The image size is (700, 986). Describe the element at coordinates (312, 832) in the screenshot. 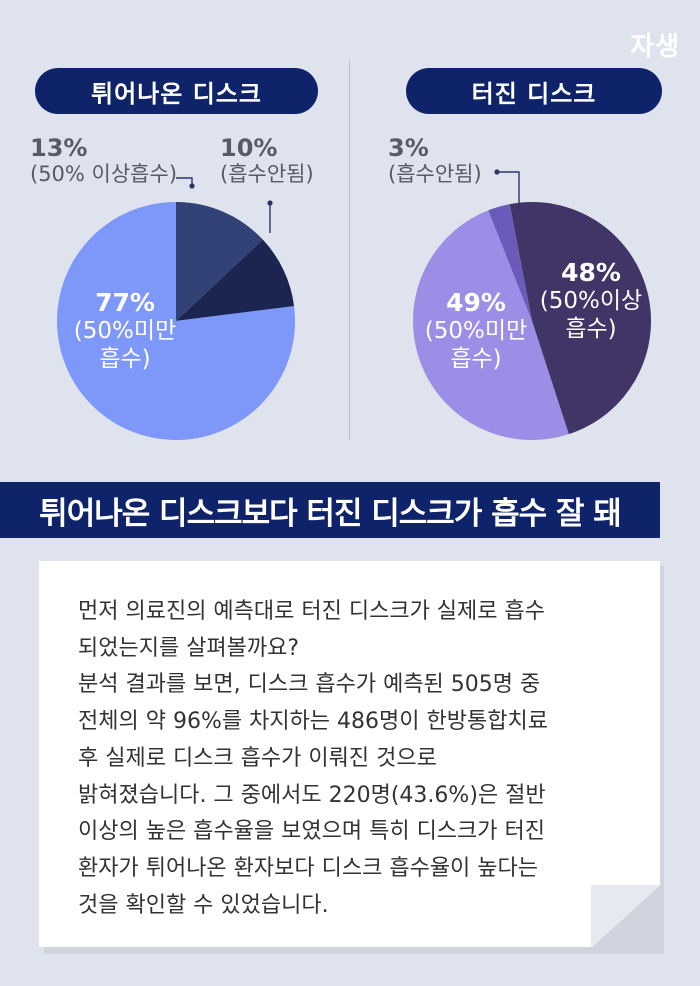

I see `note-line: 이상의 높은 흡수율을 보였으며 특히 디스크가 터진` at that location.